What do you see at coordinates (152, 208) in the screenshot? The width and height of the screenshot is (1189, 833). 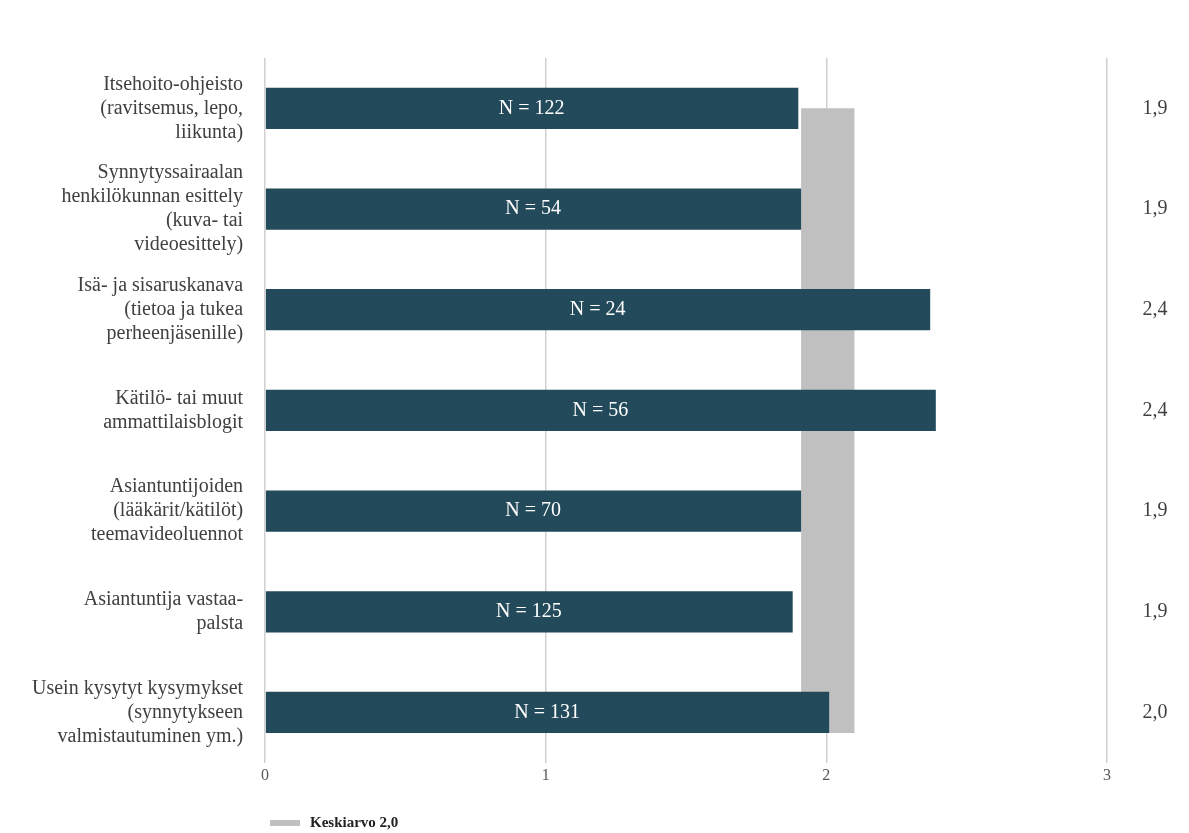 I see `y-tick-label: Synnytyssairaalan henkilökunnan esittely (kuva- tai videoesittely)` at bounding box center [152, 208].